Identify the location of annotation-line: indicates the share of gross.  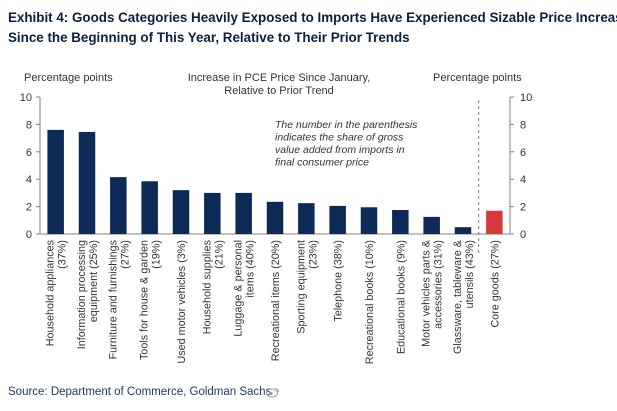
(339, 138).